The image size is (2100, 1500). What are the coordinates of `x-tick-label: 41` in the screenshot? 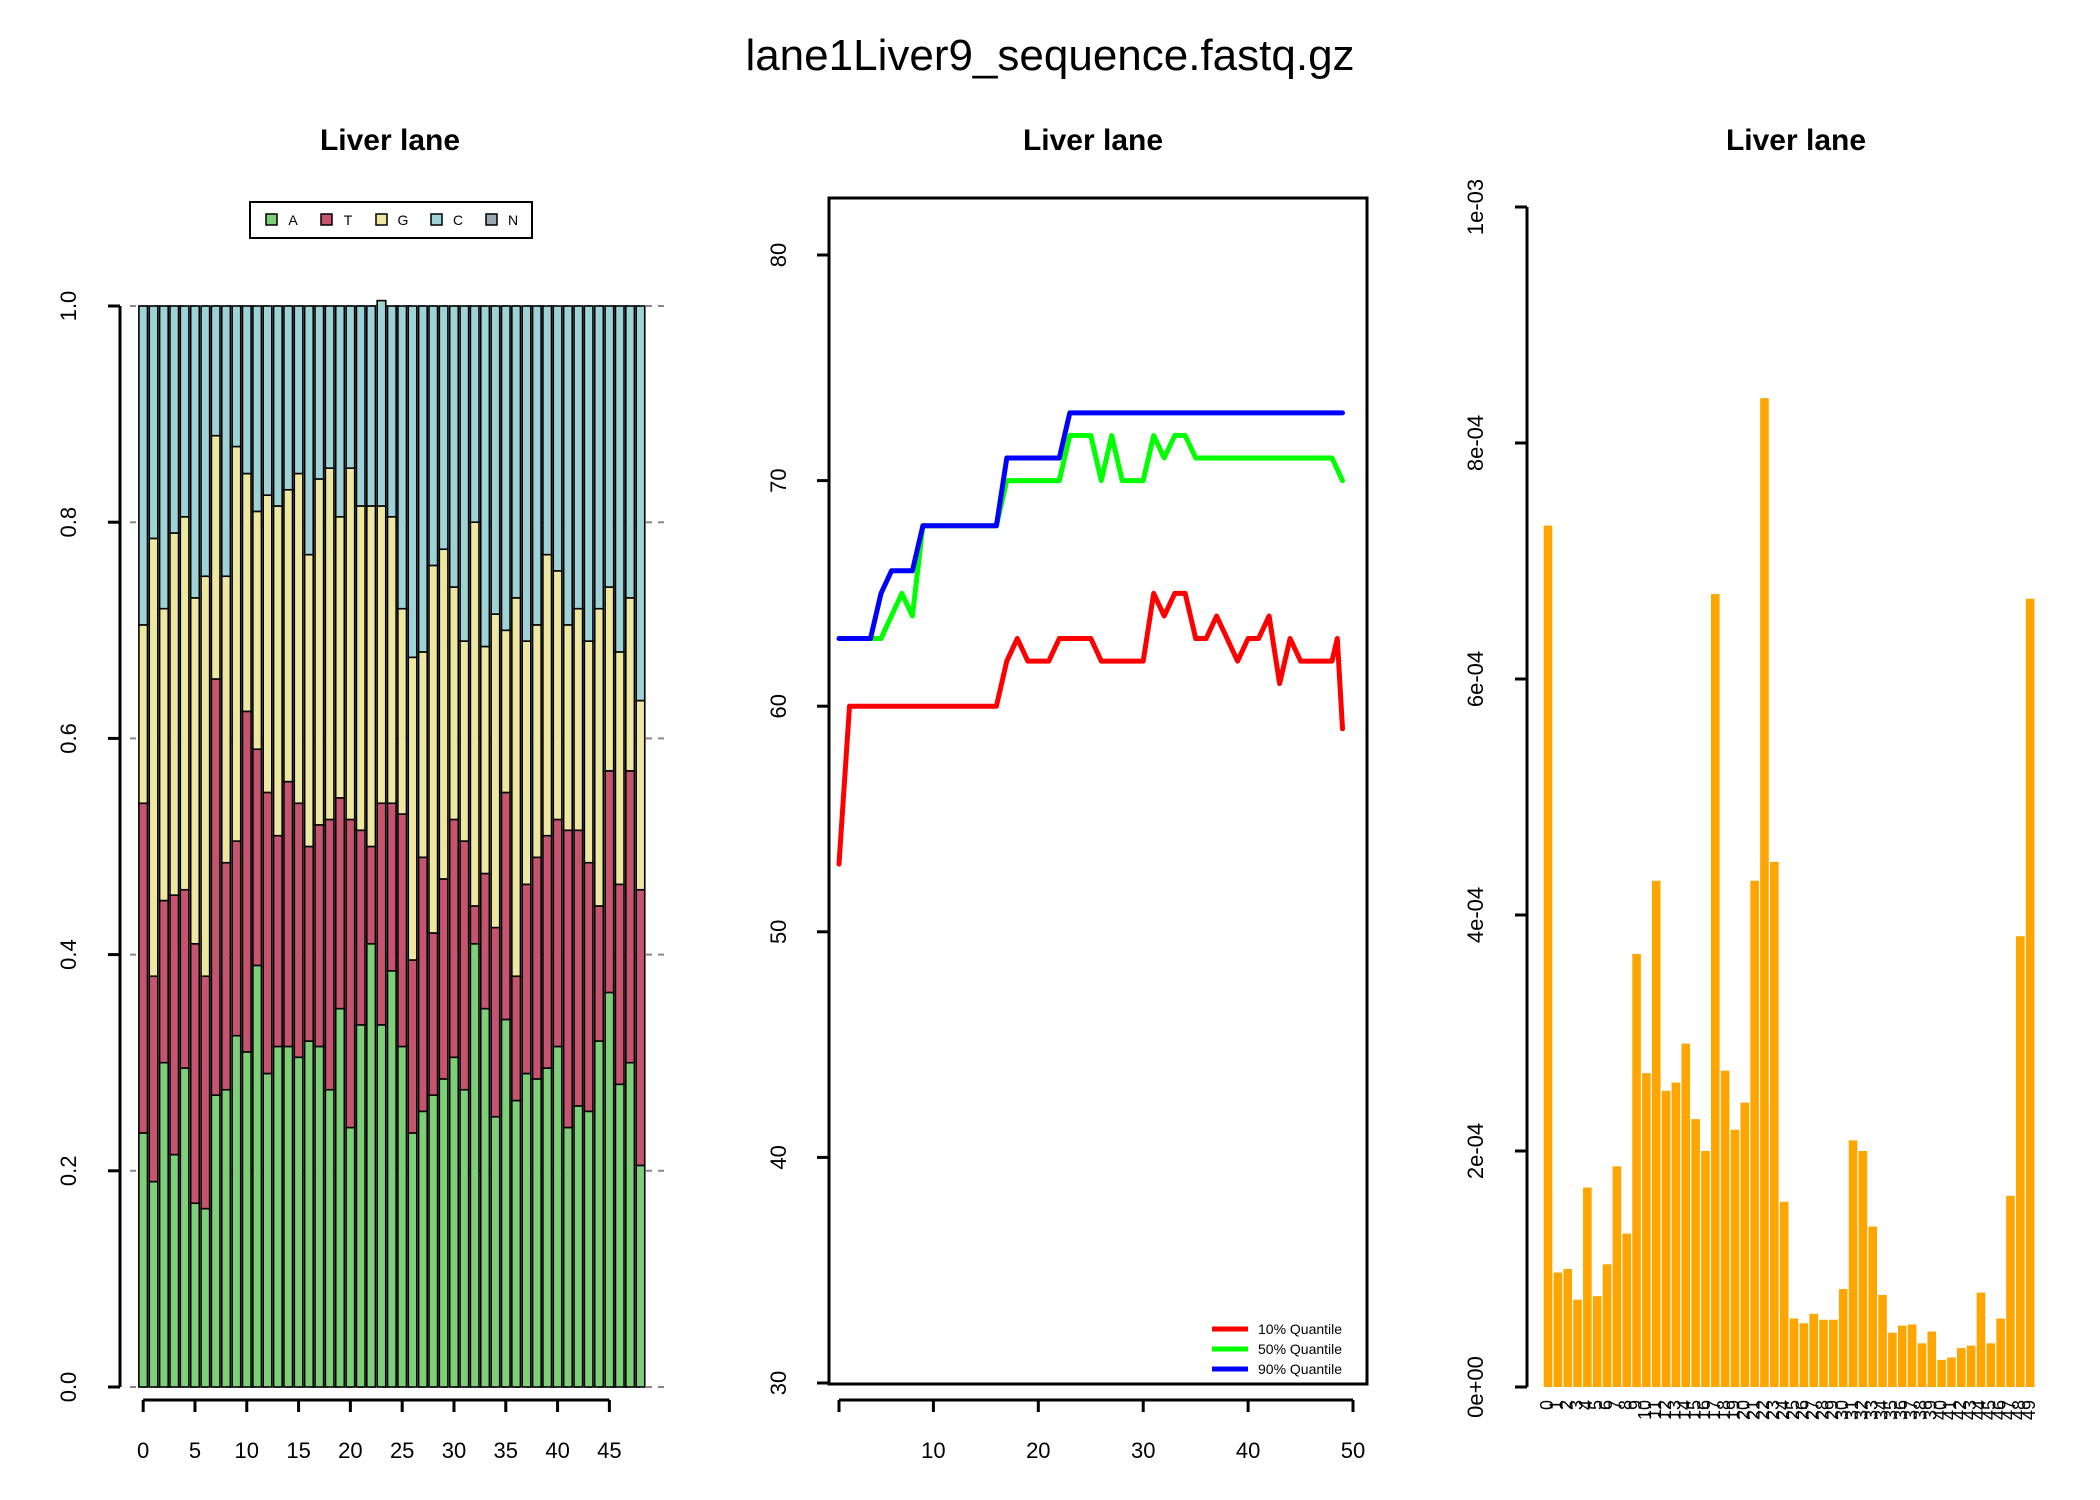 It's located at (1950, 1410).